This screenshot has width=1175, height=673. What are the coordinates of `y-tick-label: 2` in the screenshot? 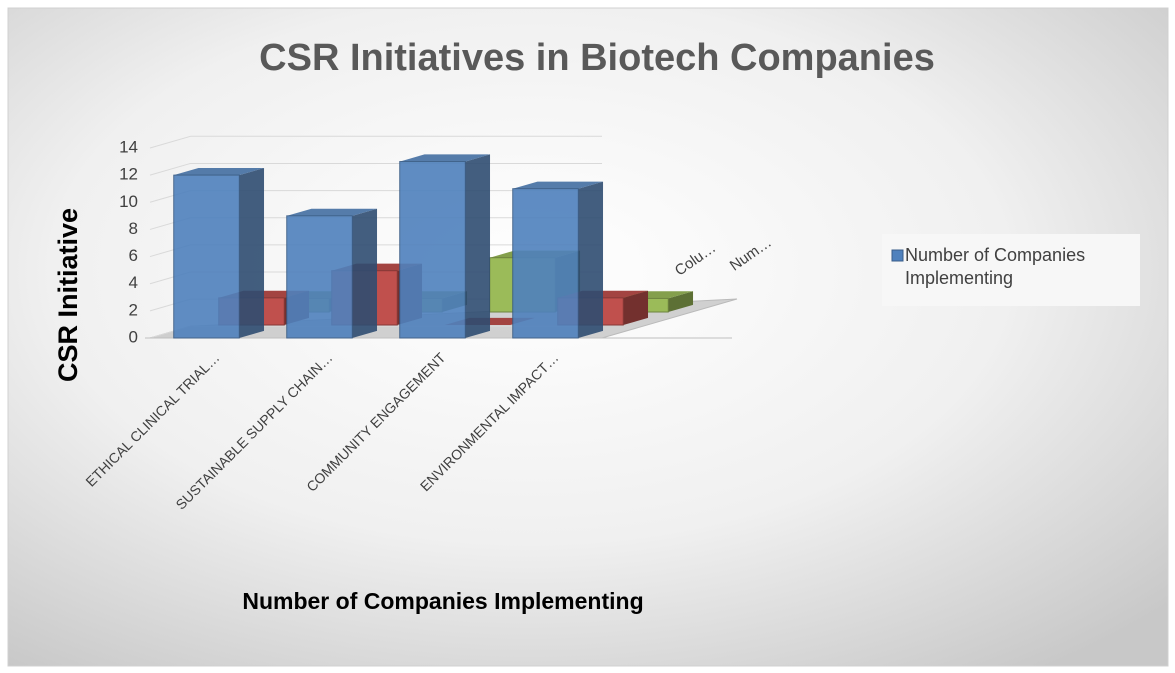 It's located at (133, 309).